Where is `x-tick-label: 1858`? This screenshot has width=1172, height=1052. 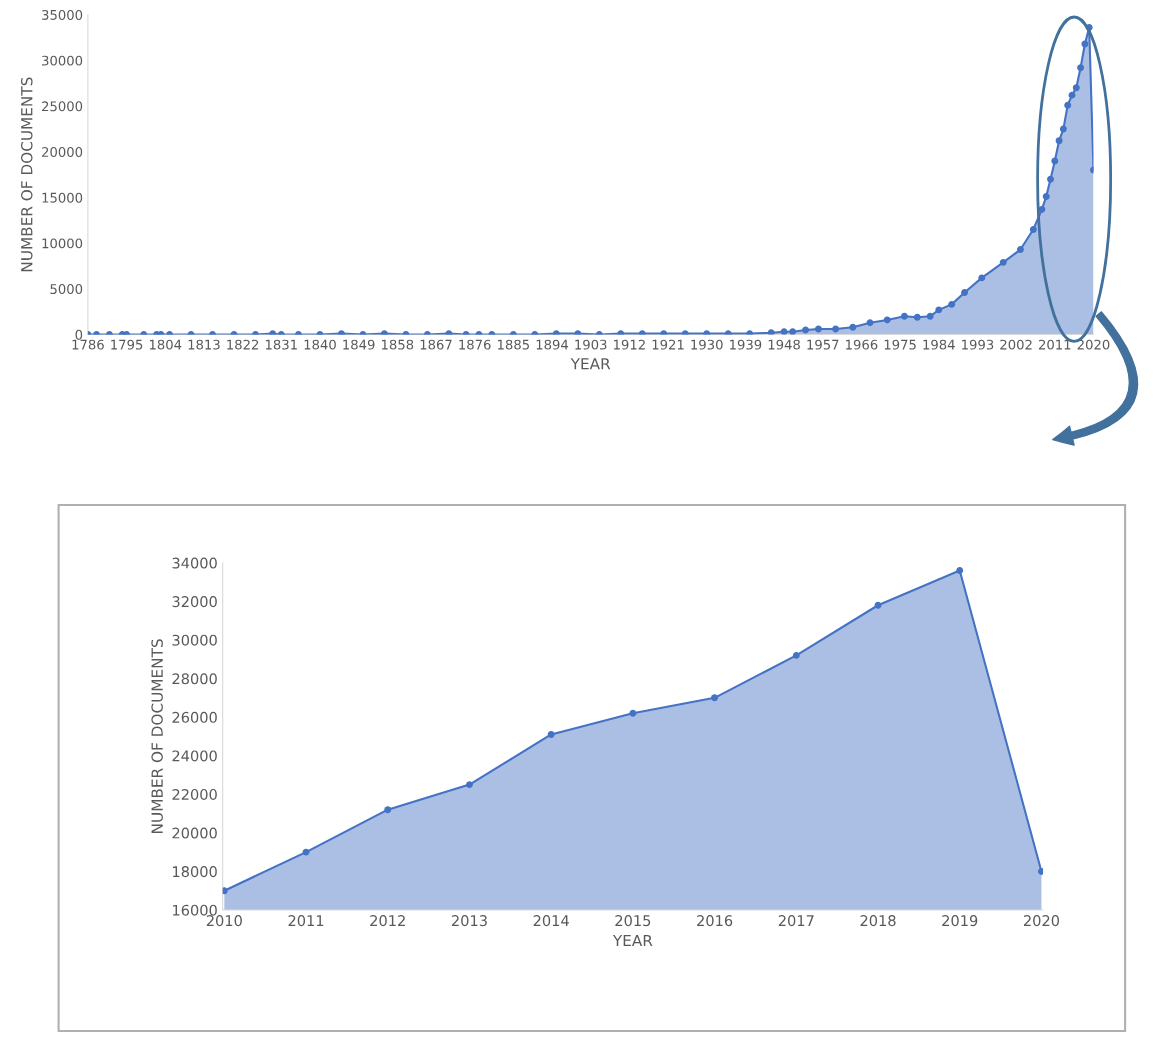
x-tick-label: 1858 is located at coordinates (397, 344).